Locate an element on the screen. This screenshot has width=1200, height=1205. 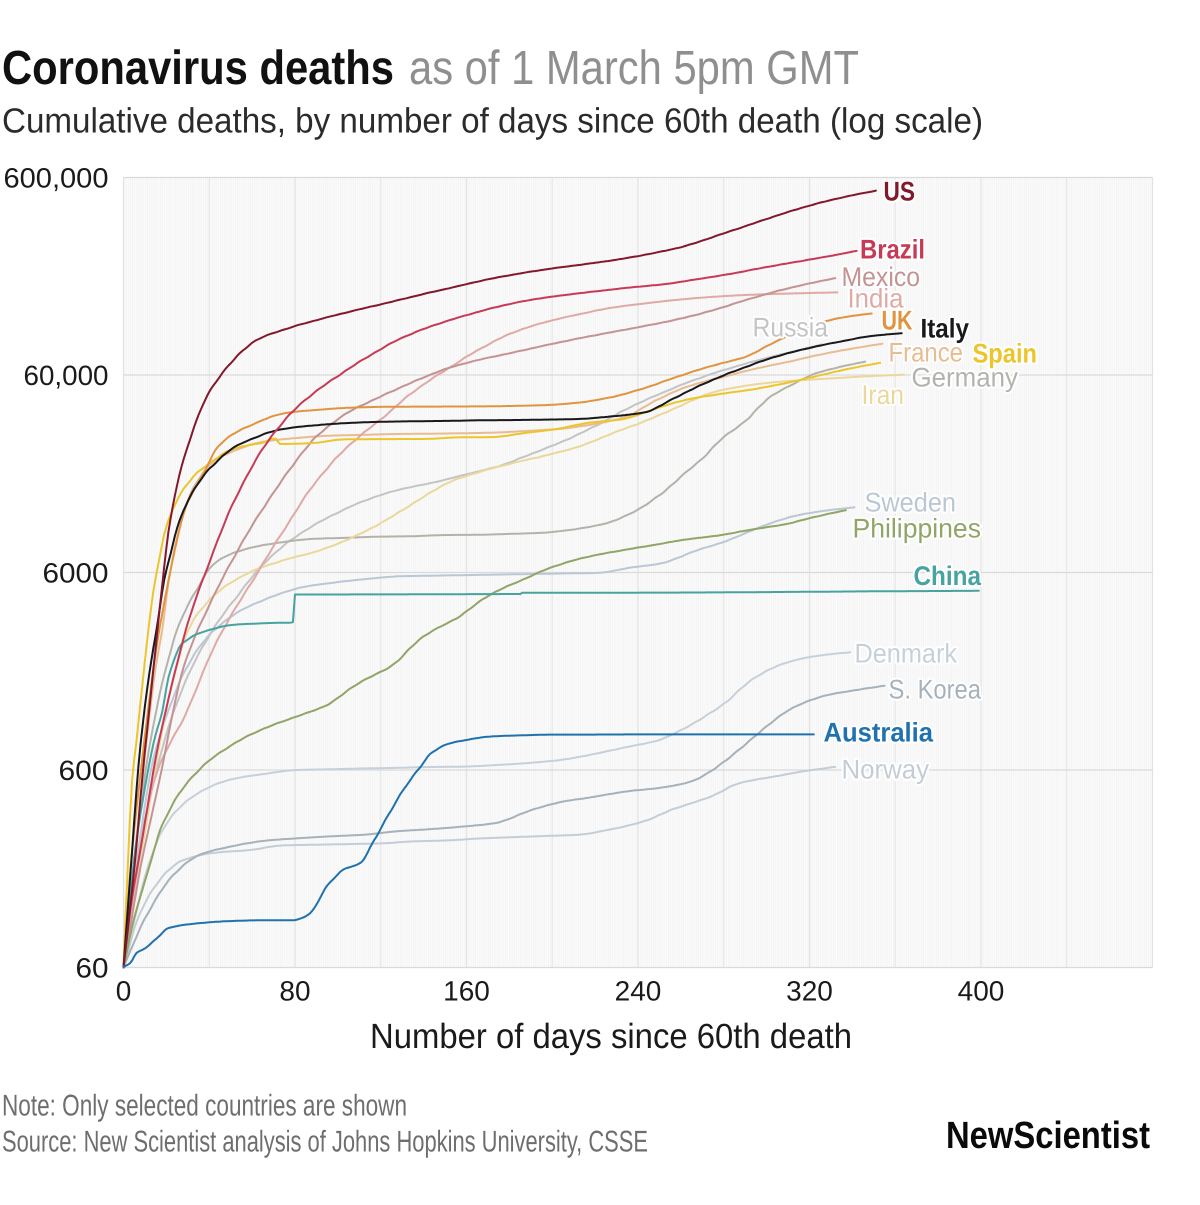
svg-text: S. Korea is located at coordinates (935, 690).